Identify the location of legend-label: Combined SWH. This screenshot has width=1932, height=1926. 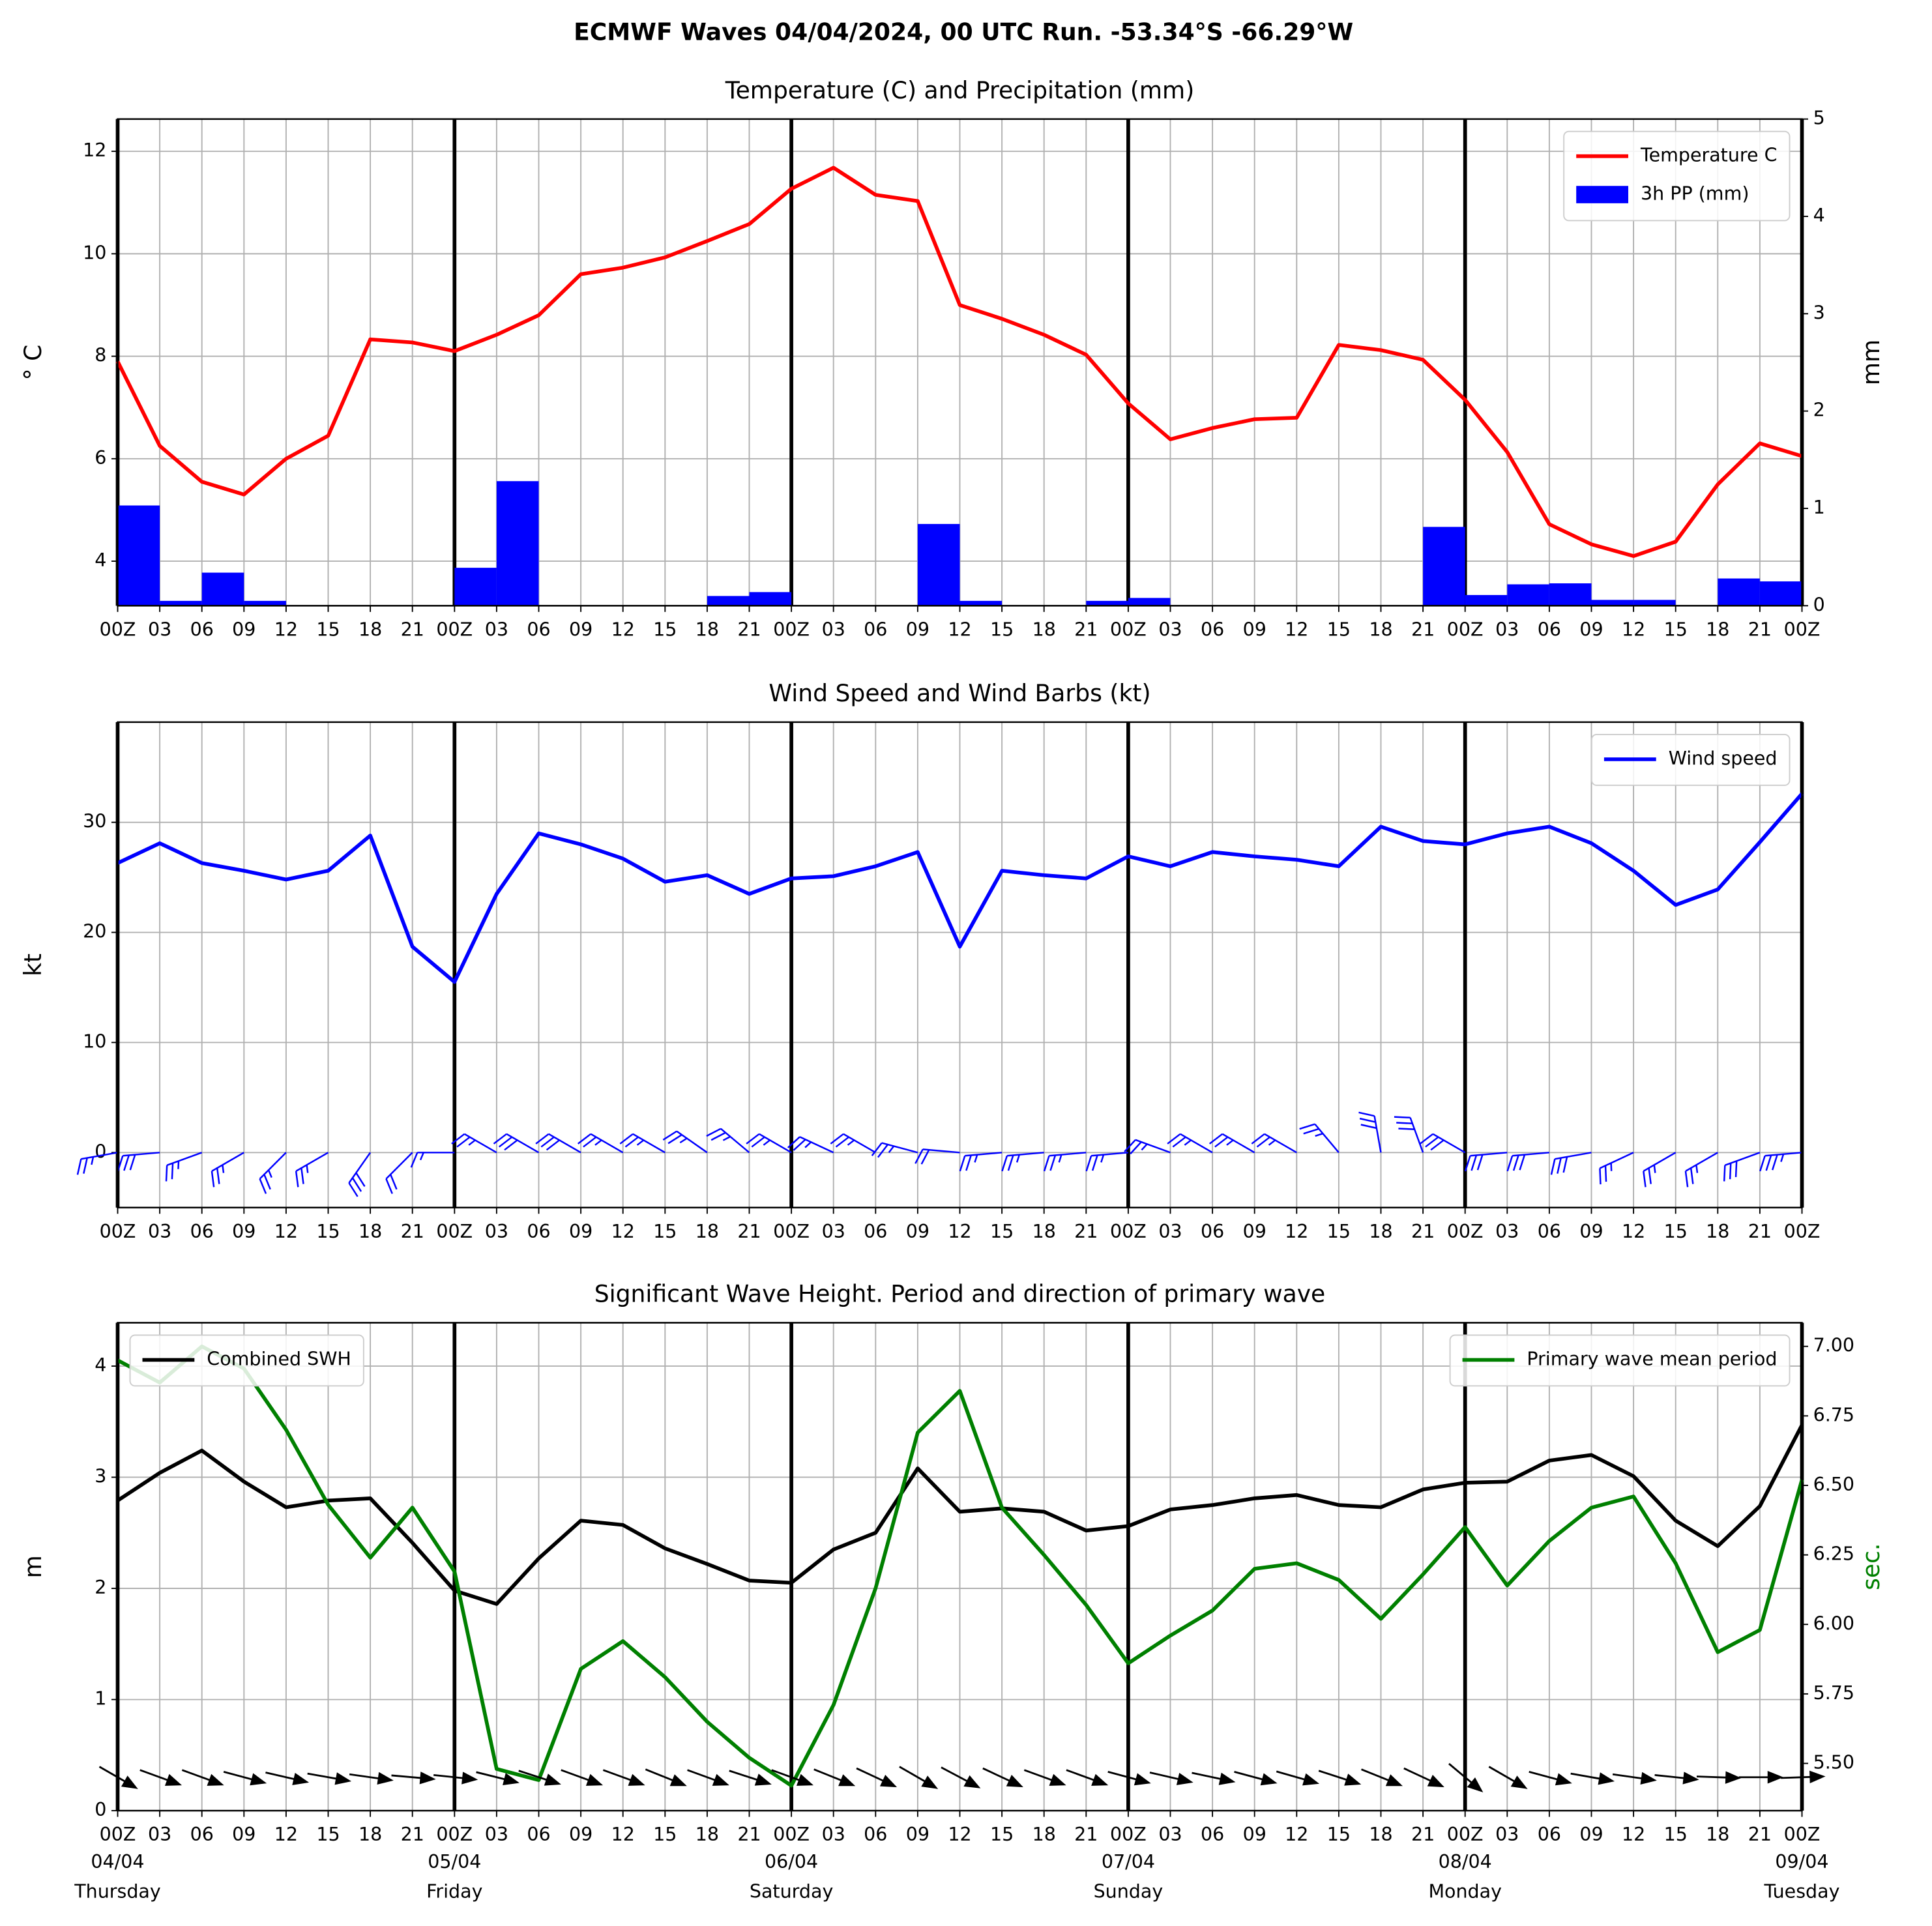
(279, 1358).